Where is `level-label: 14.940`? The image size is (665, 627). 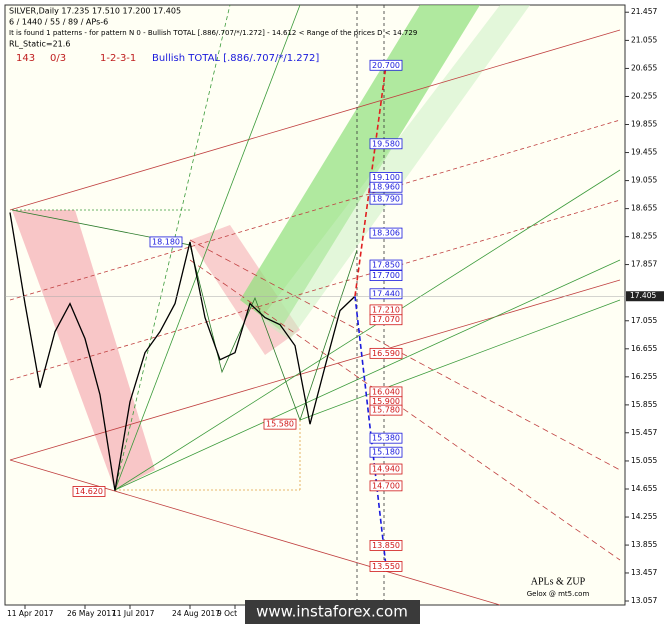
level-label: 14.940 is located at coordinates (386, 469).